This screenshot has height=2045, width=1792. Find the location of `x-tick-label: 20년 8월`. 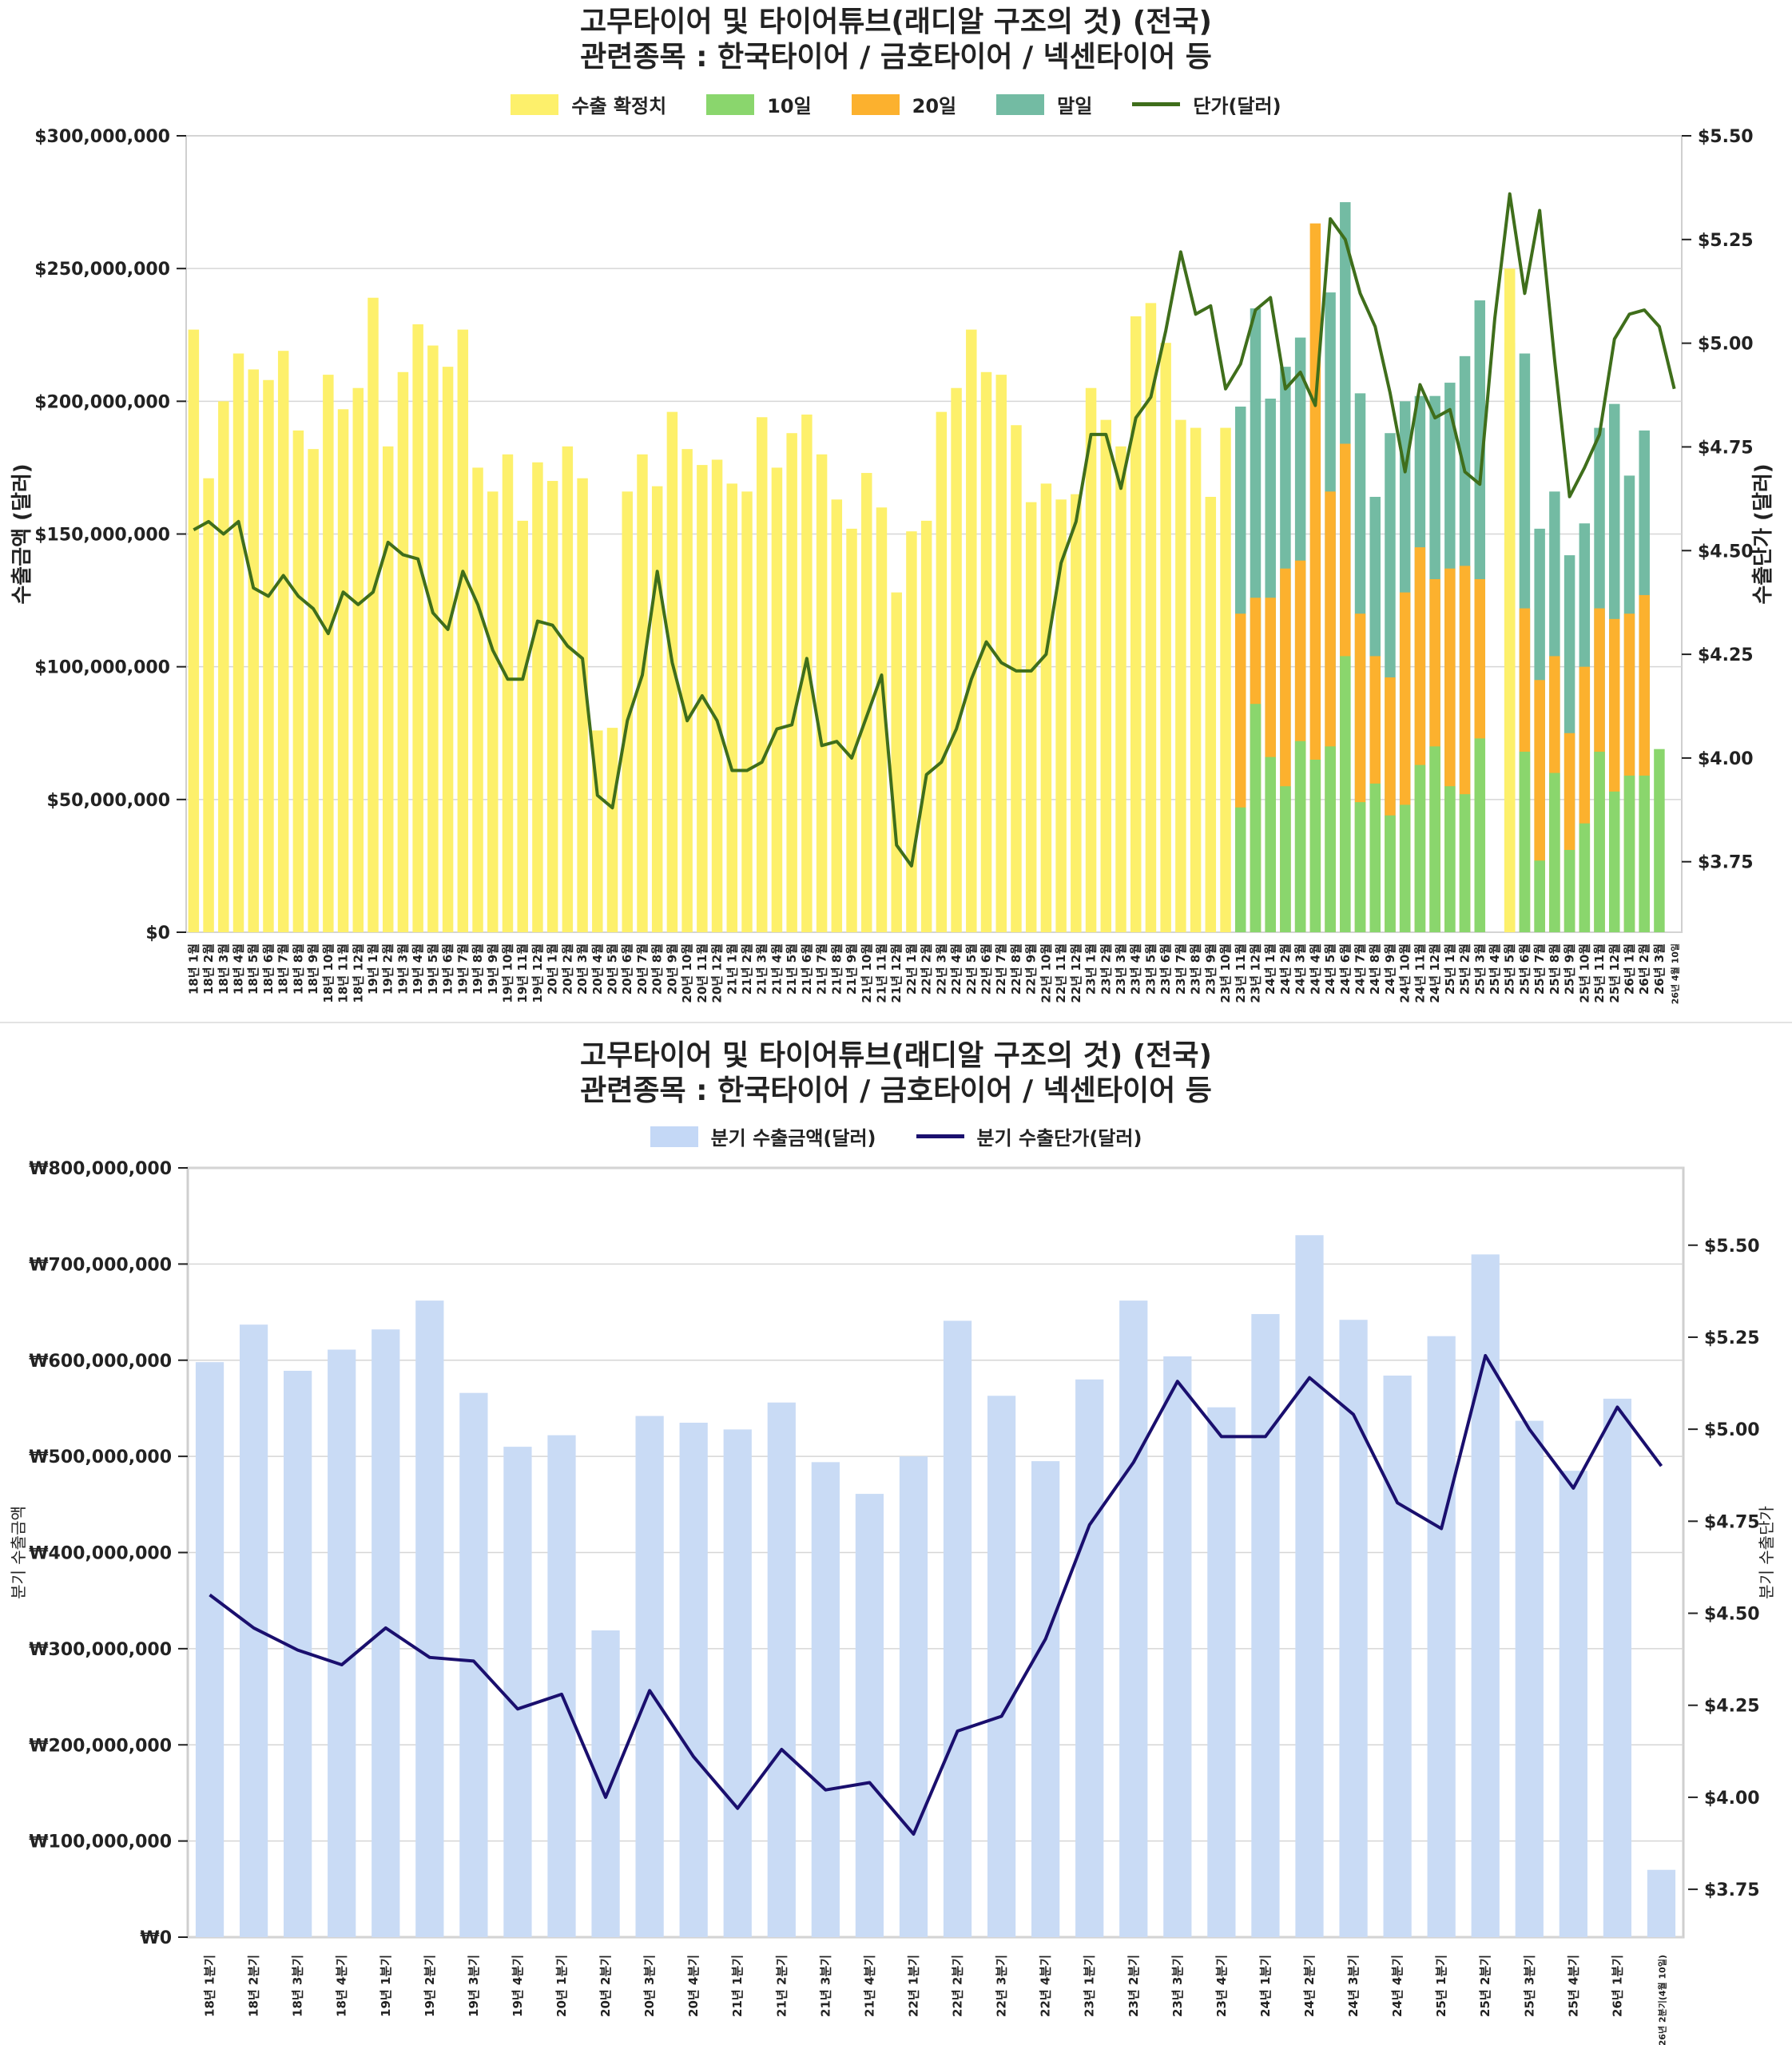

x-tick-label: 20년 8월 is located at coordinates (658, 969).